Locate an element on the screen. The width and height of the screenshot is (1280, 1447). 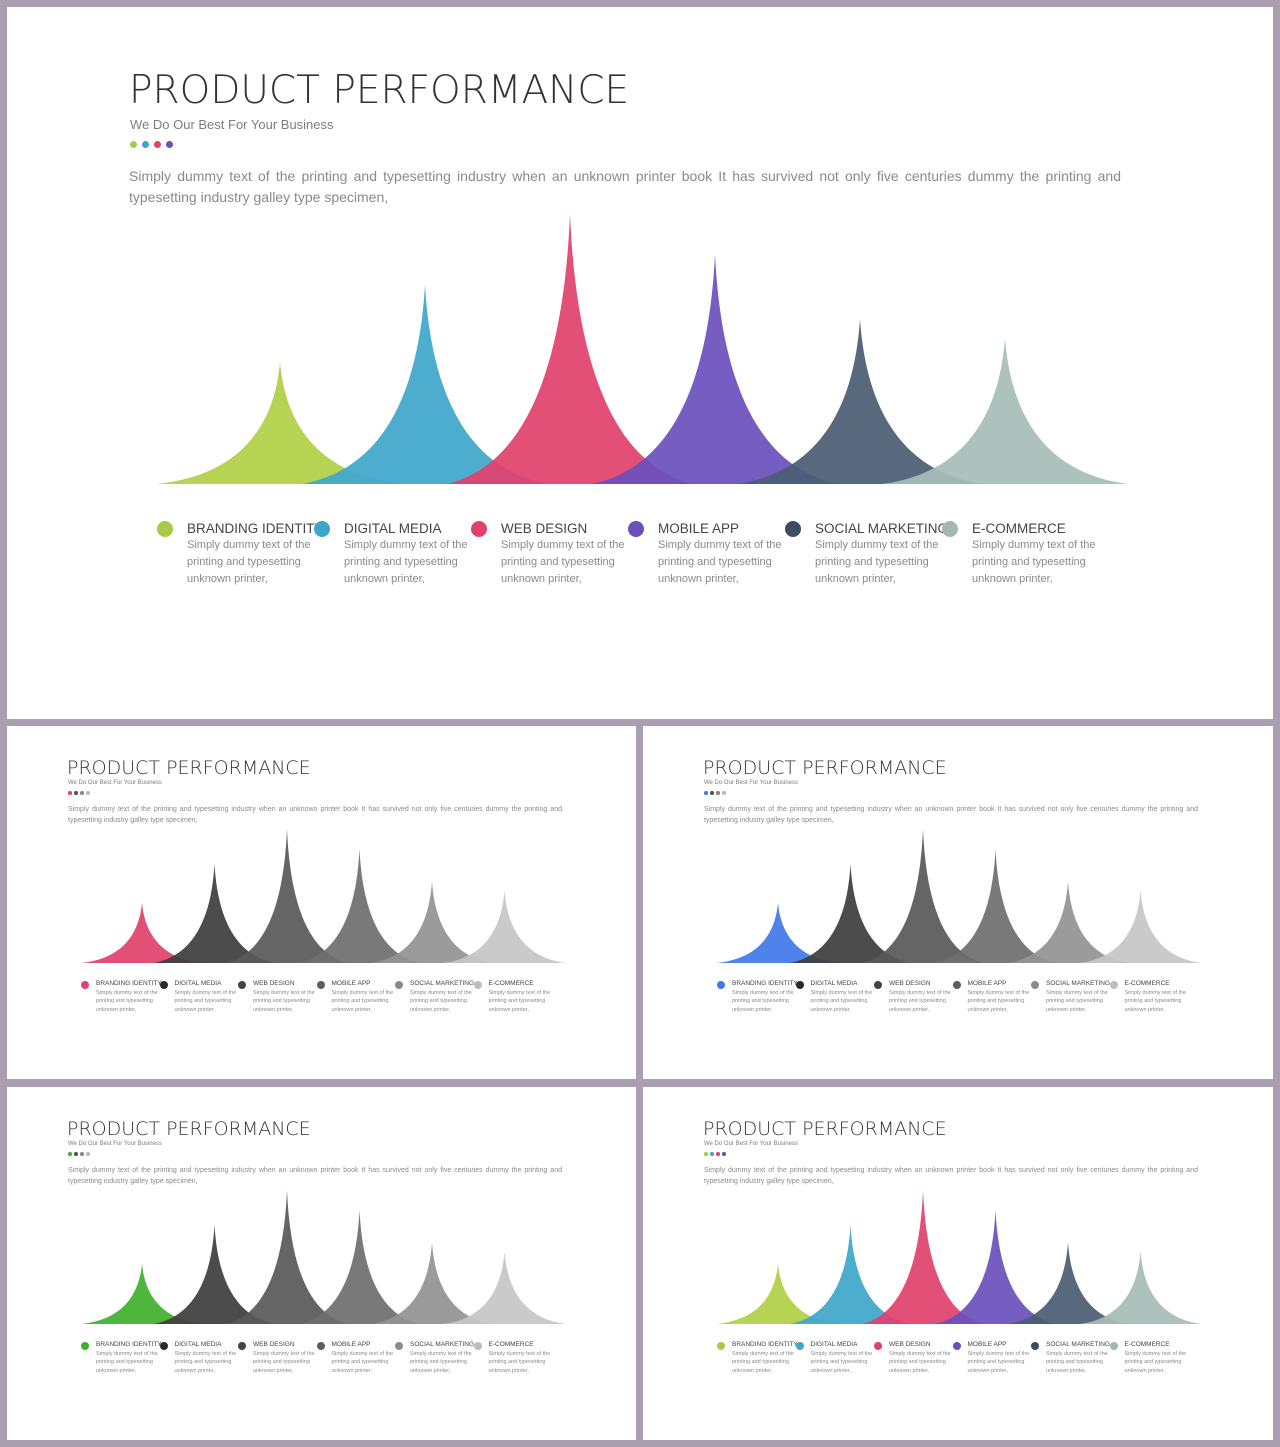
legend-label: DIGITAL MEDIA is located at coordinates (834, 1344).